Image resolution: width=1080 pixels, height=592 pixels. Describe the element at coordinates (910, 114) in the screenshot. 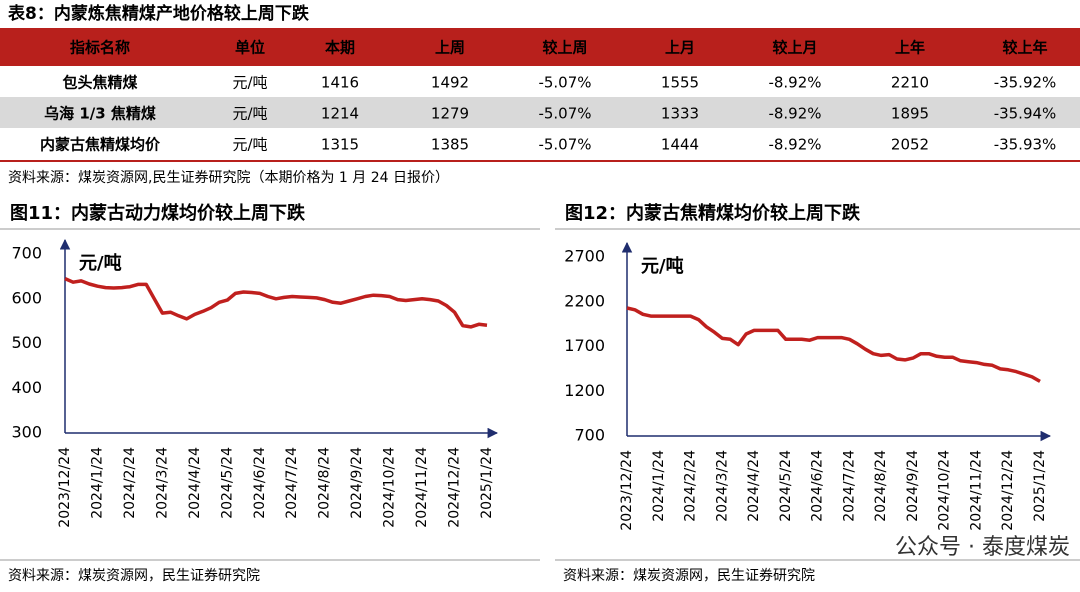

I see `table-cell: 1895` at that location.